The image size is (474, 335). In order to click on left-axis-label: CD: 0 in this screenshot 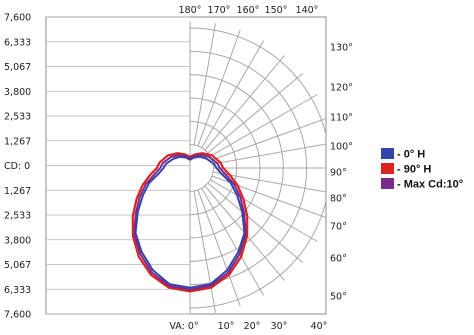, I will do `click(17, 166)`.